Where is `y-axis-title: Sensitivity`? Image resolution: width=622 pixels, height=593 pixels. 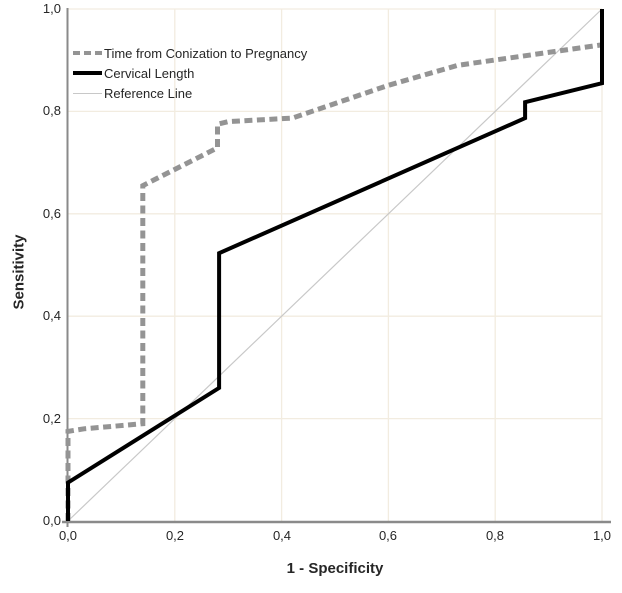
y-axis-title: Sensitivity is located at coordinates (19, 272).